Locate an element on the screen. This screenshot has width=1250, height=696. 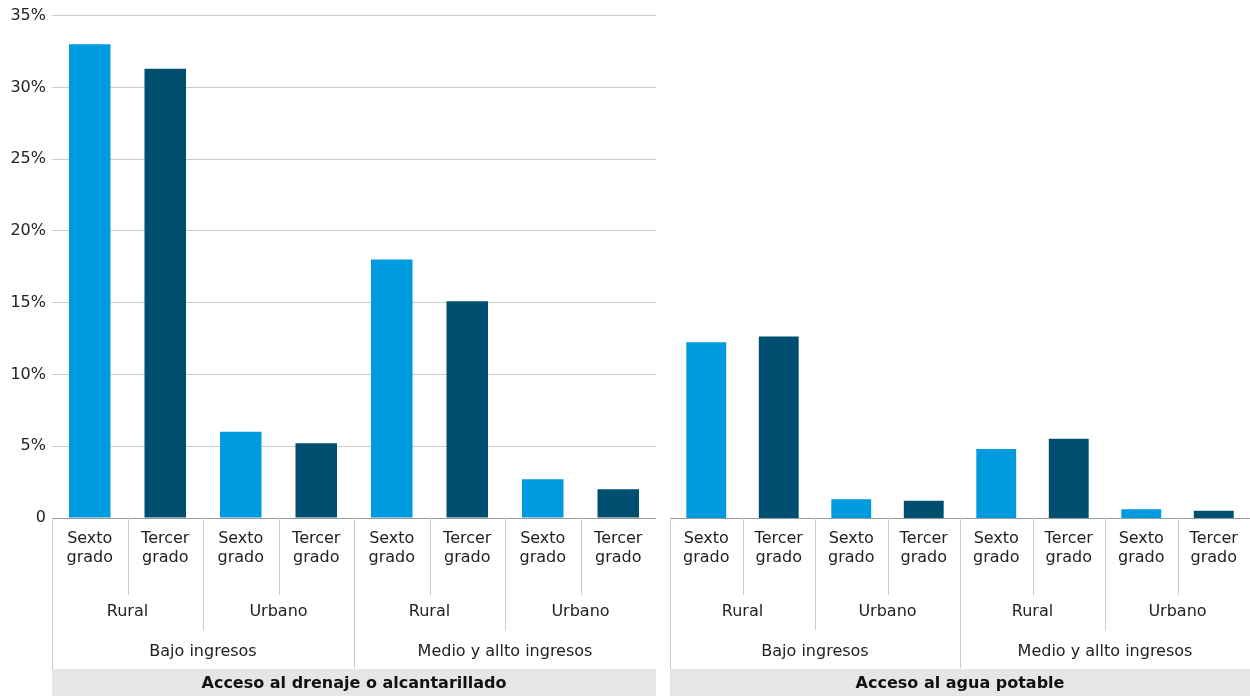
y-tick-label: 5% is located at coordinates (33, 445).